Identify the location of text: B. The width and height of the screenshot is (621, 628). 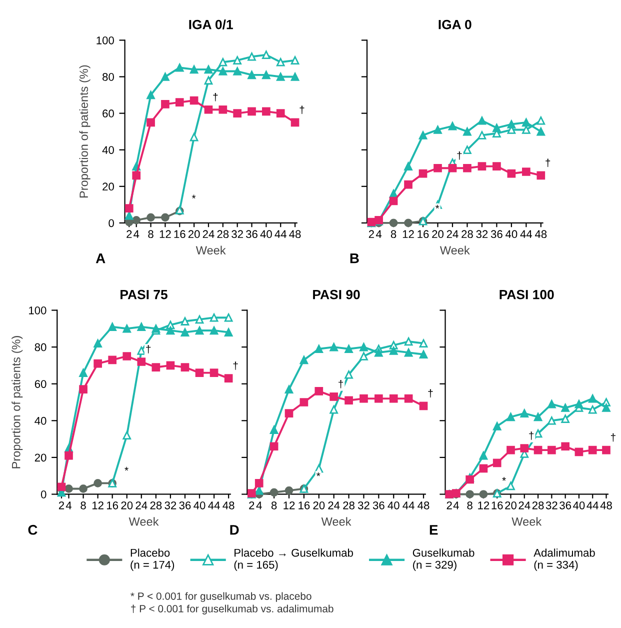
(354, 259).